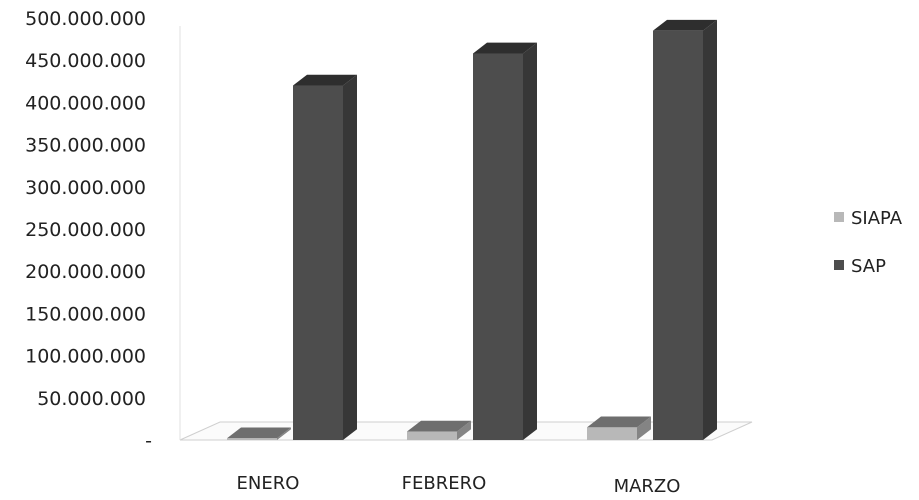  What do you see at coordinates (439, 430) in the screenshot?
I see `bar-siapa-febrero` at bounding box center [439, 430].